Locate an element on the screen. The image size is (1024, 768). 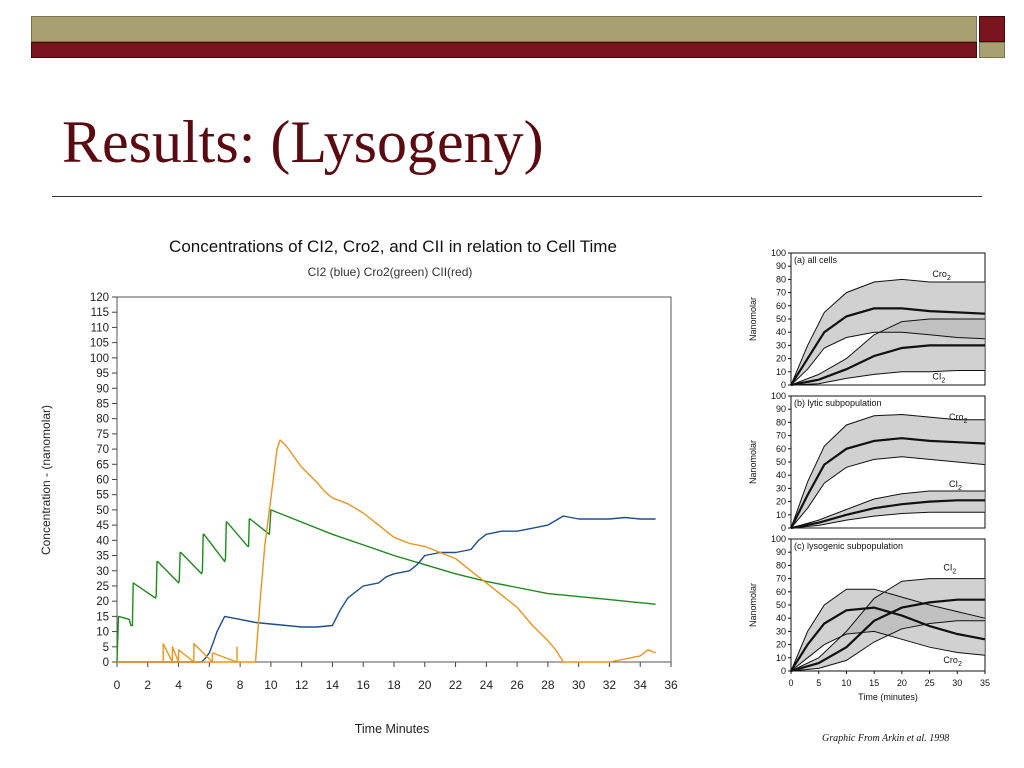
panel-y-tick-label: 40 is located at coordinates (781, 475).